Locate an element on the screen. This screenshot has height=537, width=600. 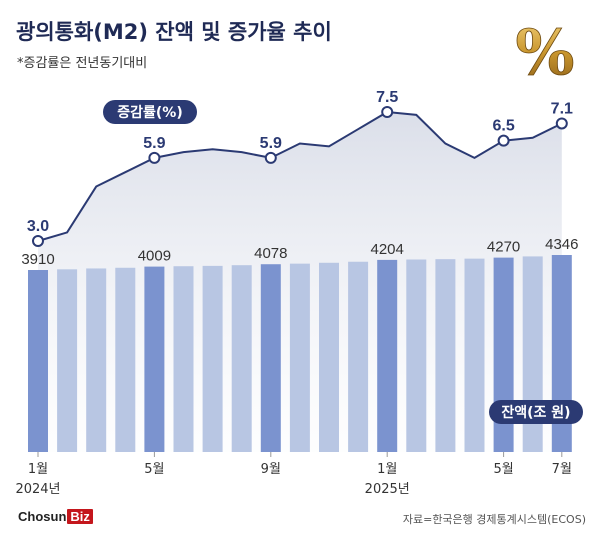
balance-series-badge is located at coordinates (536, 412).